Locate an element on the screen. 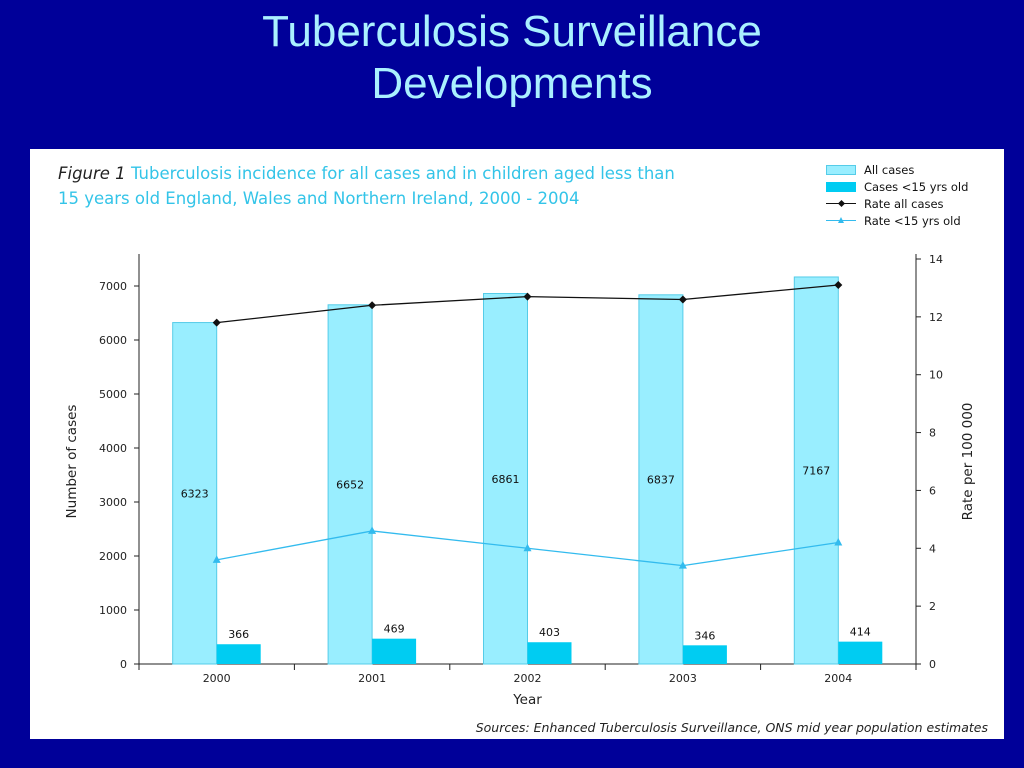  y-tick-label-left: 0 is located at coordinates (123, 664).